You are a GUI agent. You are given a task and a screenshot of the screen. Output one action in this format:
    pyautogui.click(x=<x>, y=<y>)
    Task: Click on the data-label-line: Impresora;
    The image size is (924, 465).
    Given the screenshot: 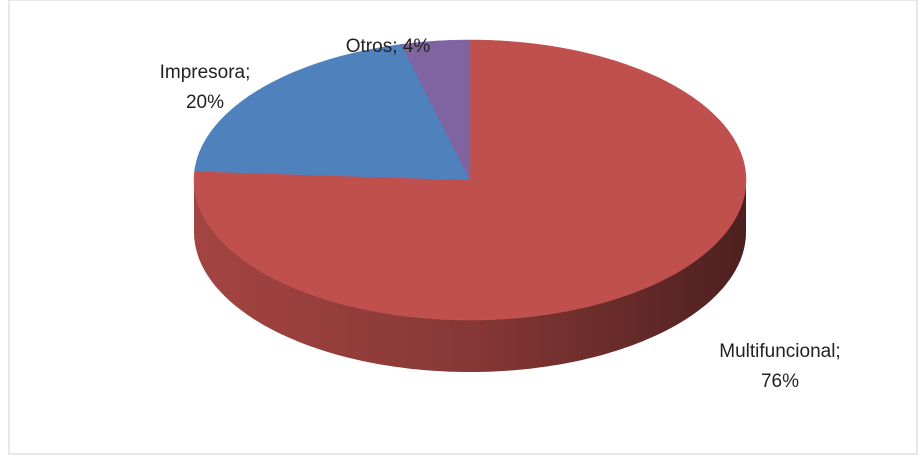 What is the action you would take?
    pyautogui.click(x=205, y=72)
    